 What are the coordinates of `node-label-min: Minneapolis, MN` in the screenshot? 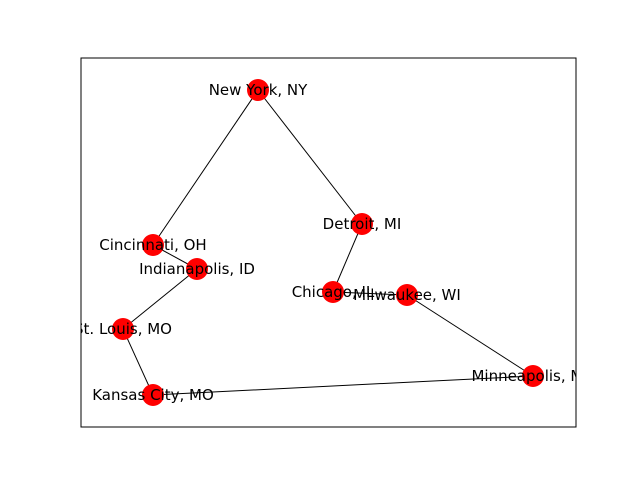 It's located at (532, 376).